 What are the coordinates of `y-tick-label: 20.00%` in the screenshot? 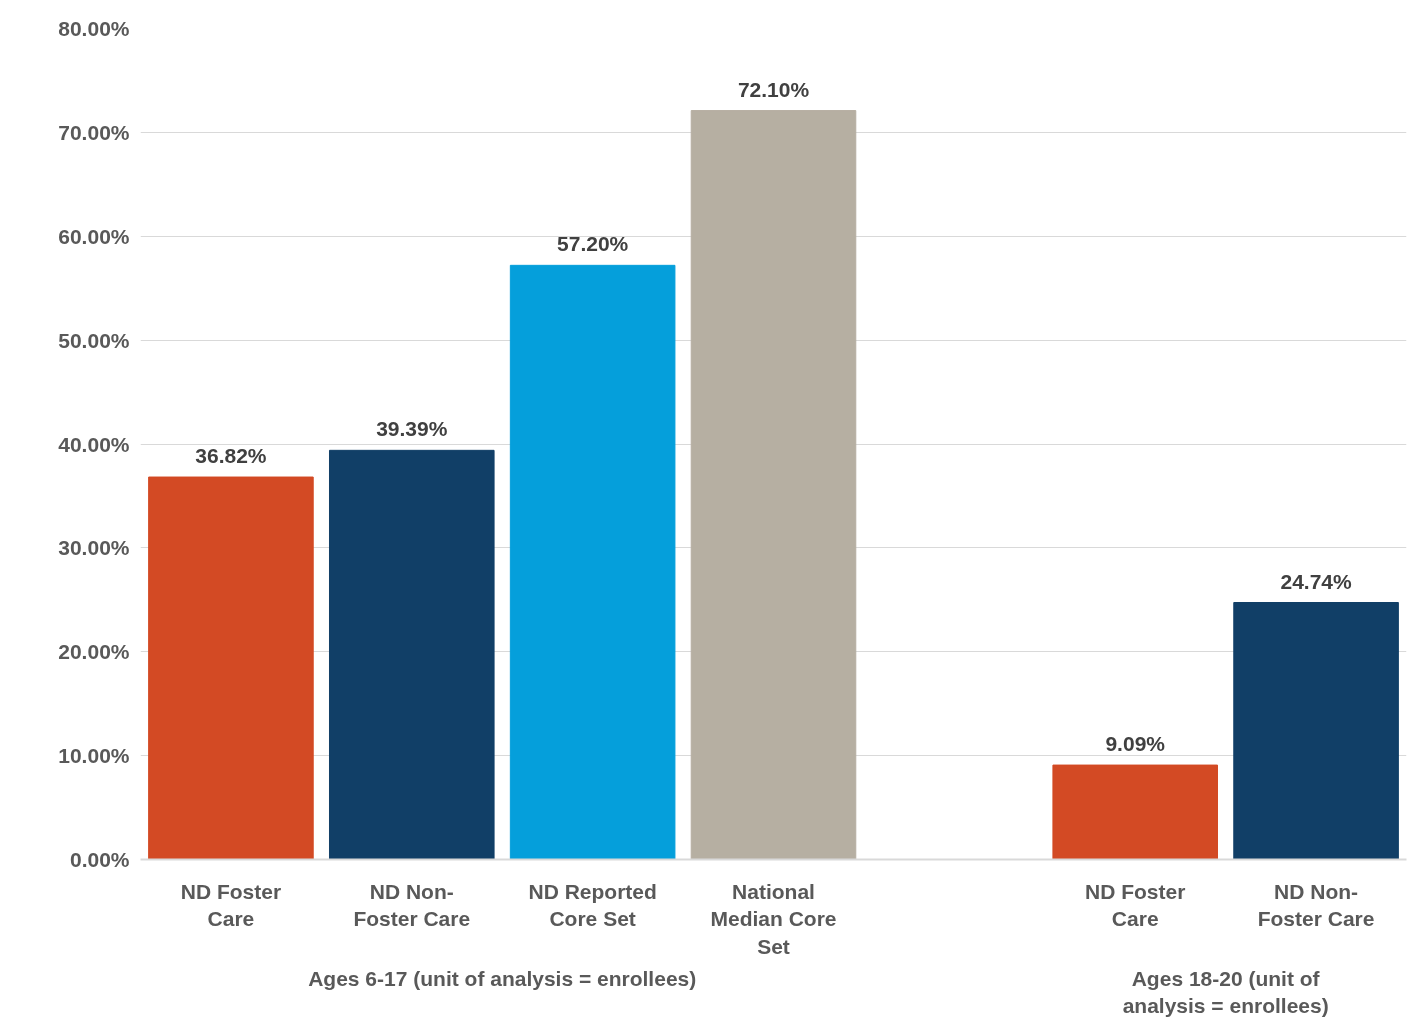 It's located at (94, 652).